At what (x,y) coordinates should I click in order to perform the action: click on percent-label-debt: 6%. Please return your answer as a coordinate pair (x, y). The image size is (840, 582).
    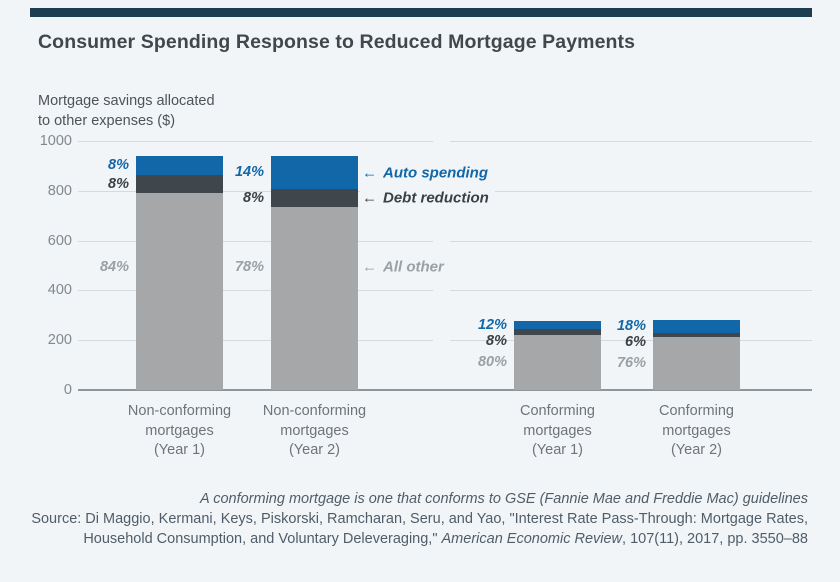
    Looking at the image, I should click on (635, 342).